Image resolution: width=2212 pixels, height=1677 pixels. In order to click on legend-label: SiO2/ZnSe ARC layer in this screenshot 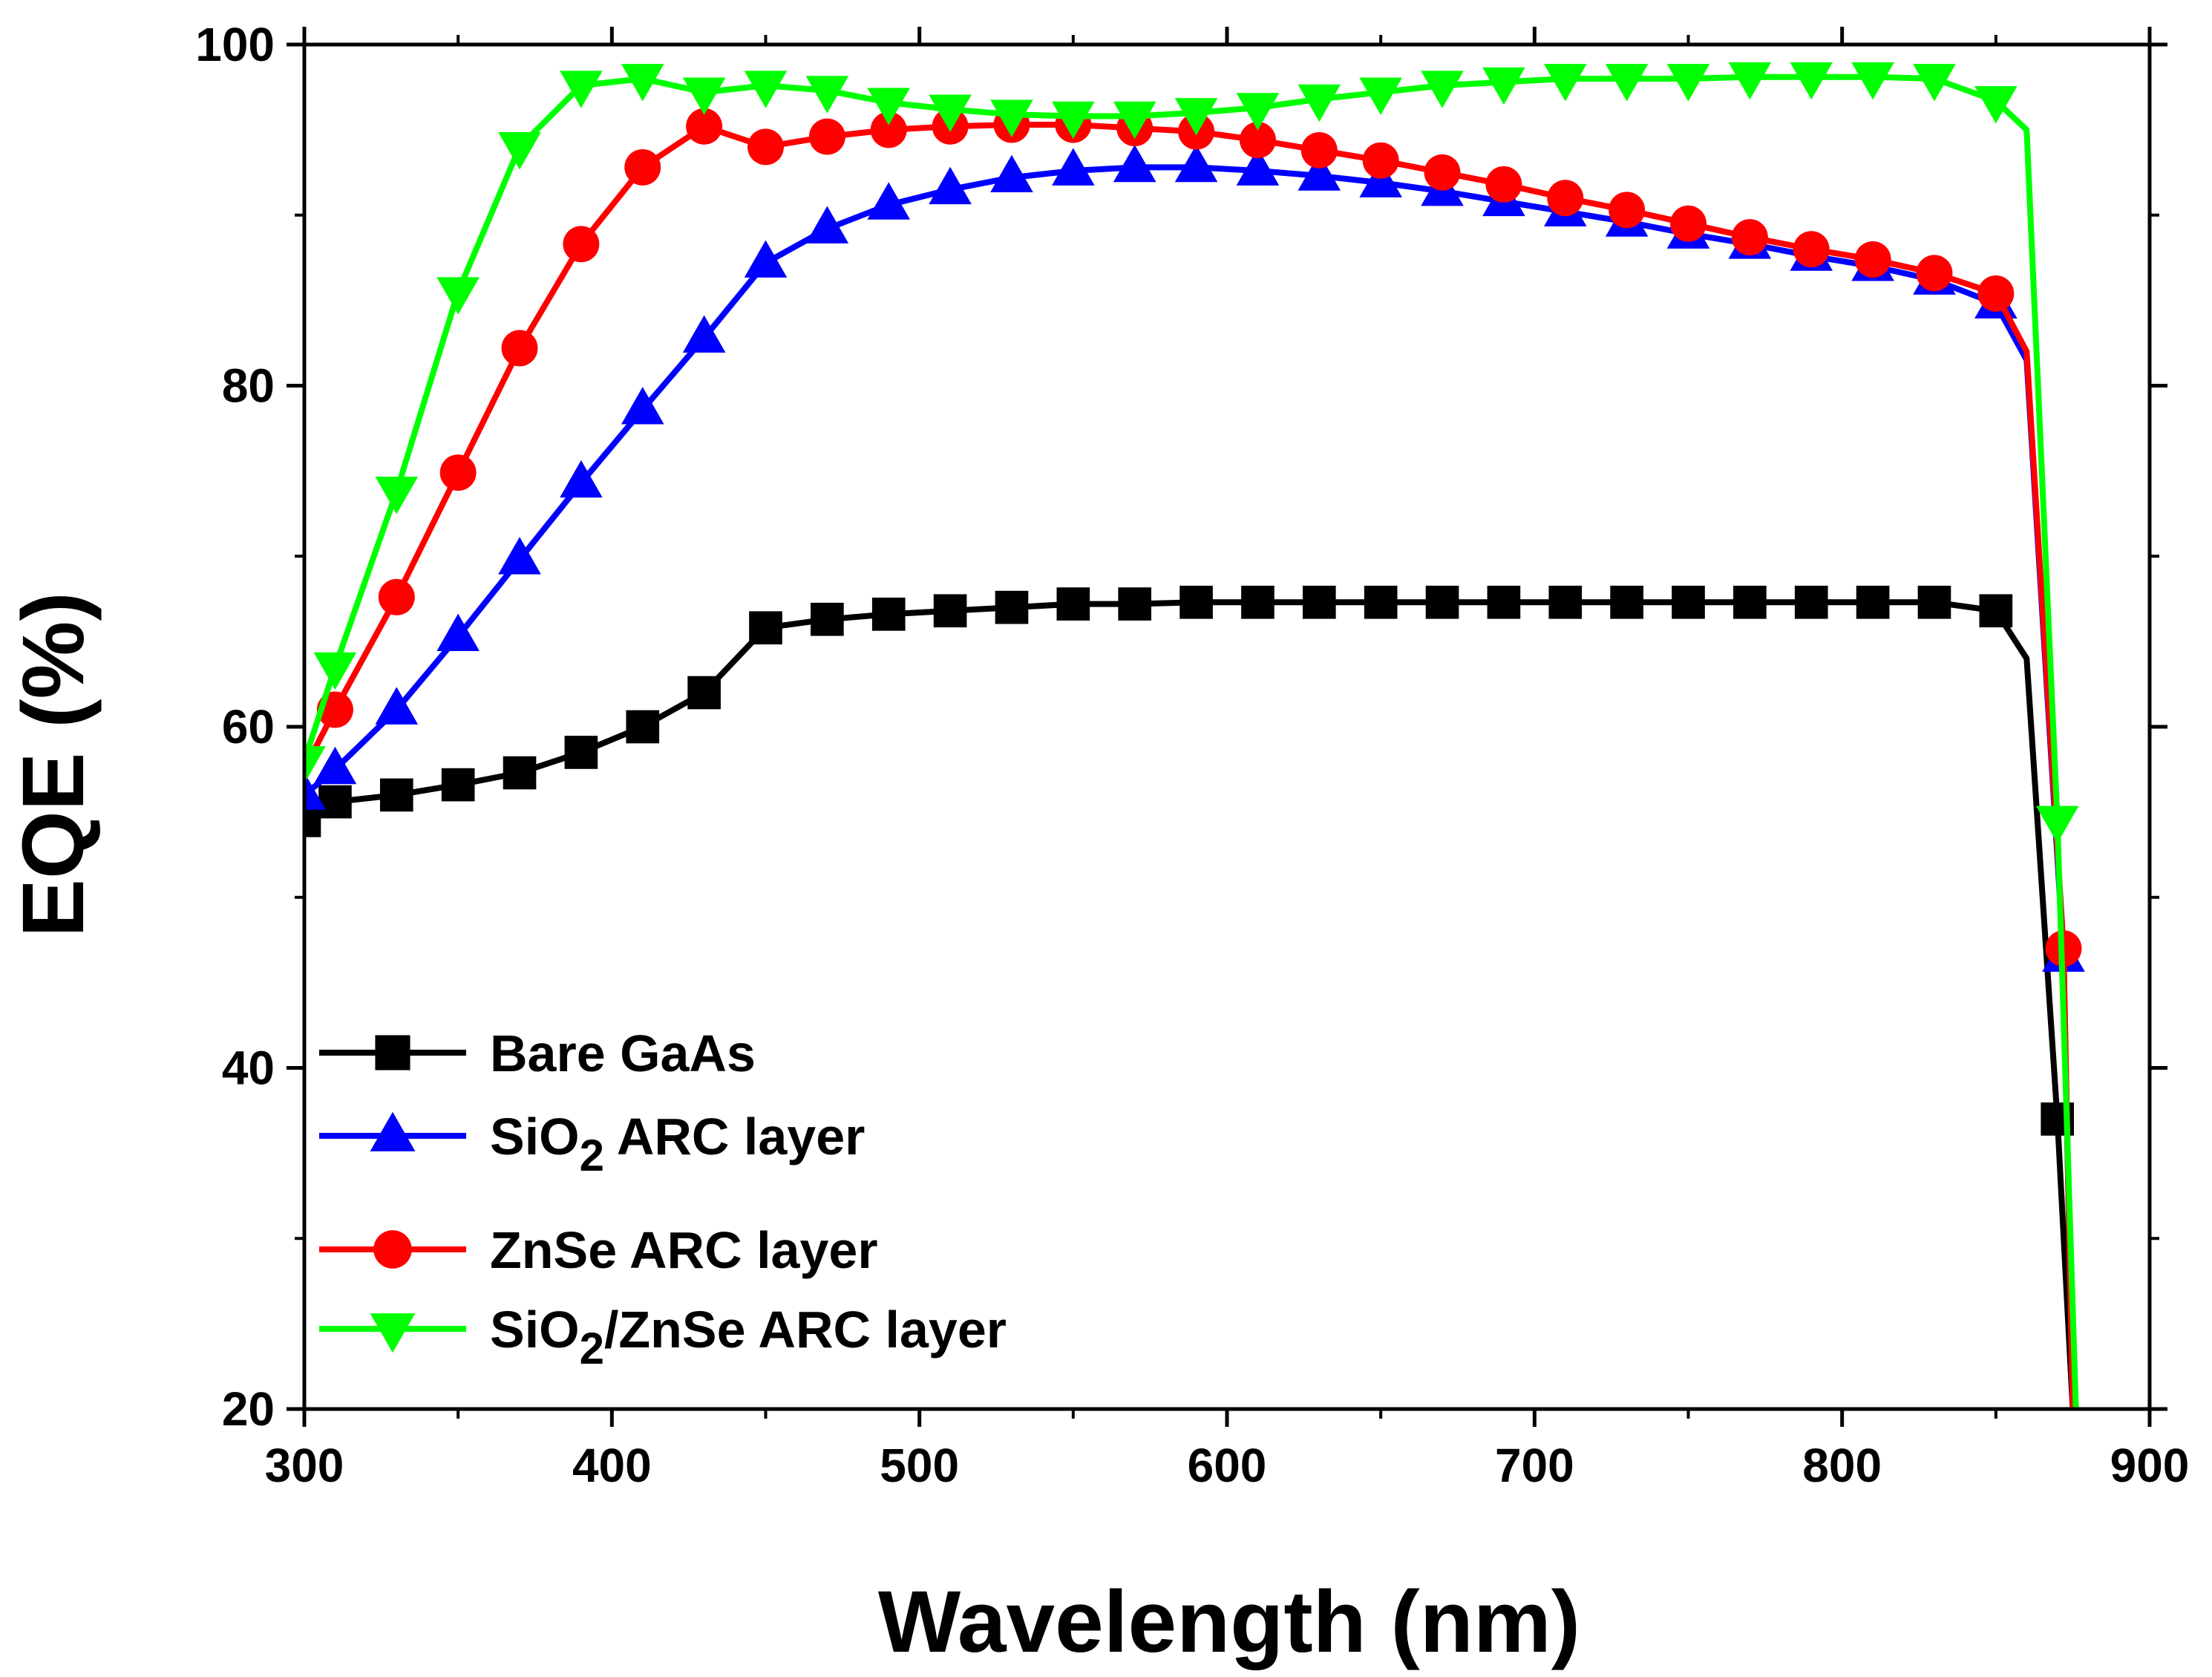, I will do `click(748, 1337)`.